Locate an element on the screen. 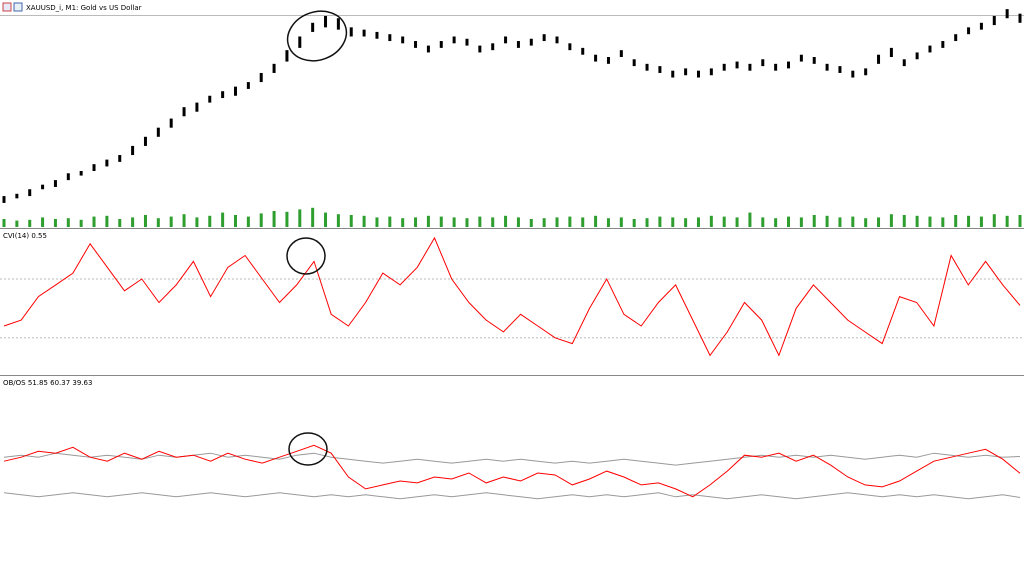 This screenshot has width=1024, height=576. indicator-value: 39.63 is located at coordinates (82, 383).